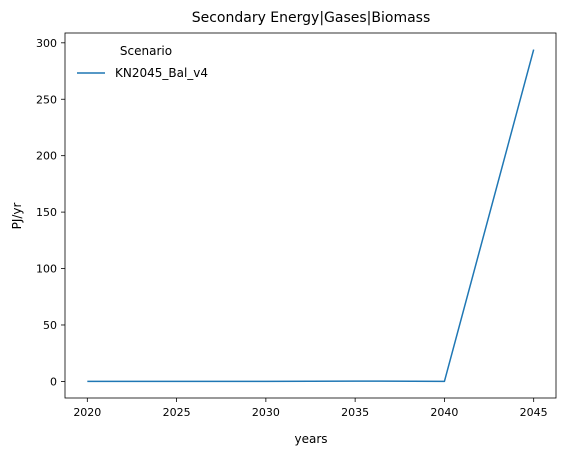 This screenshot has width=569, height=456. What do you see at coordinates (444, 412) in the screenshot?
I see `x-tick-label-2040: 2040` at bounding box center [444, 412].